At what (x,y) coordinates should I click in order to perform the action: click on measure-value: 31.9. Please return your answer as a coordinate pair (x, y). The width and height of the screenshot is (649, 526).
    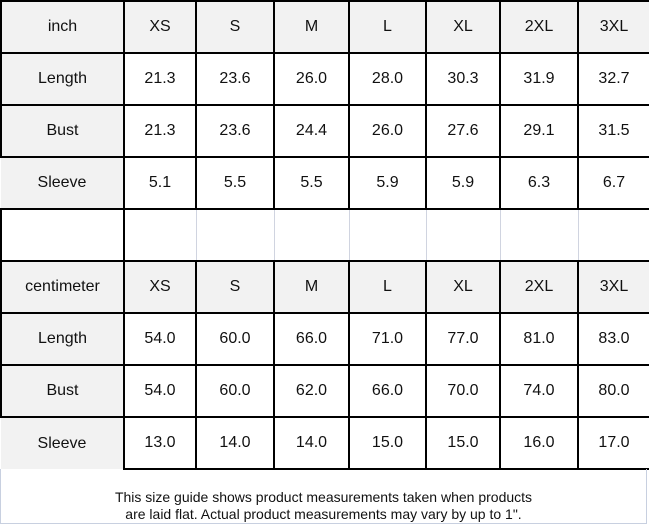
    Looking at the image, I should click on (539, 79).